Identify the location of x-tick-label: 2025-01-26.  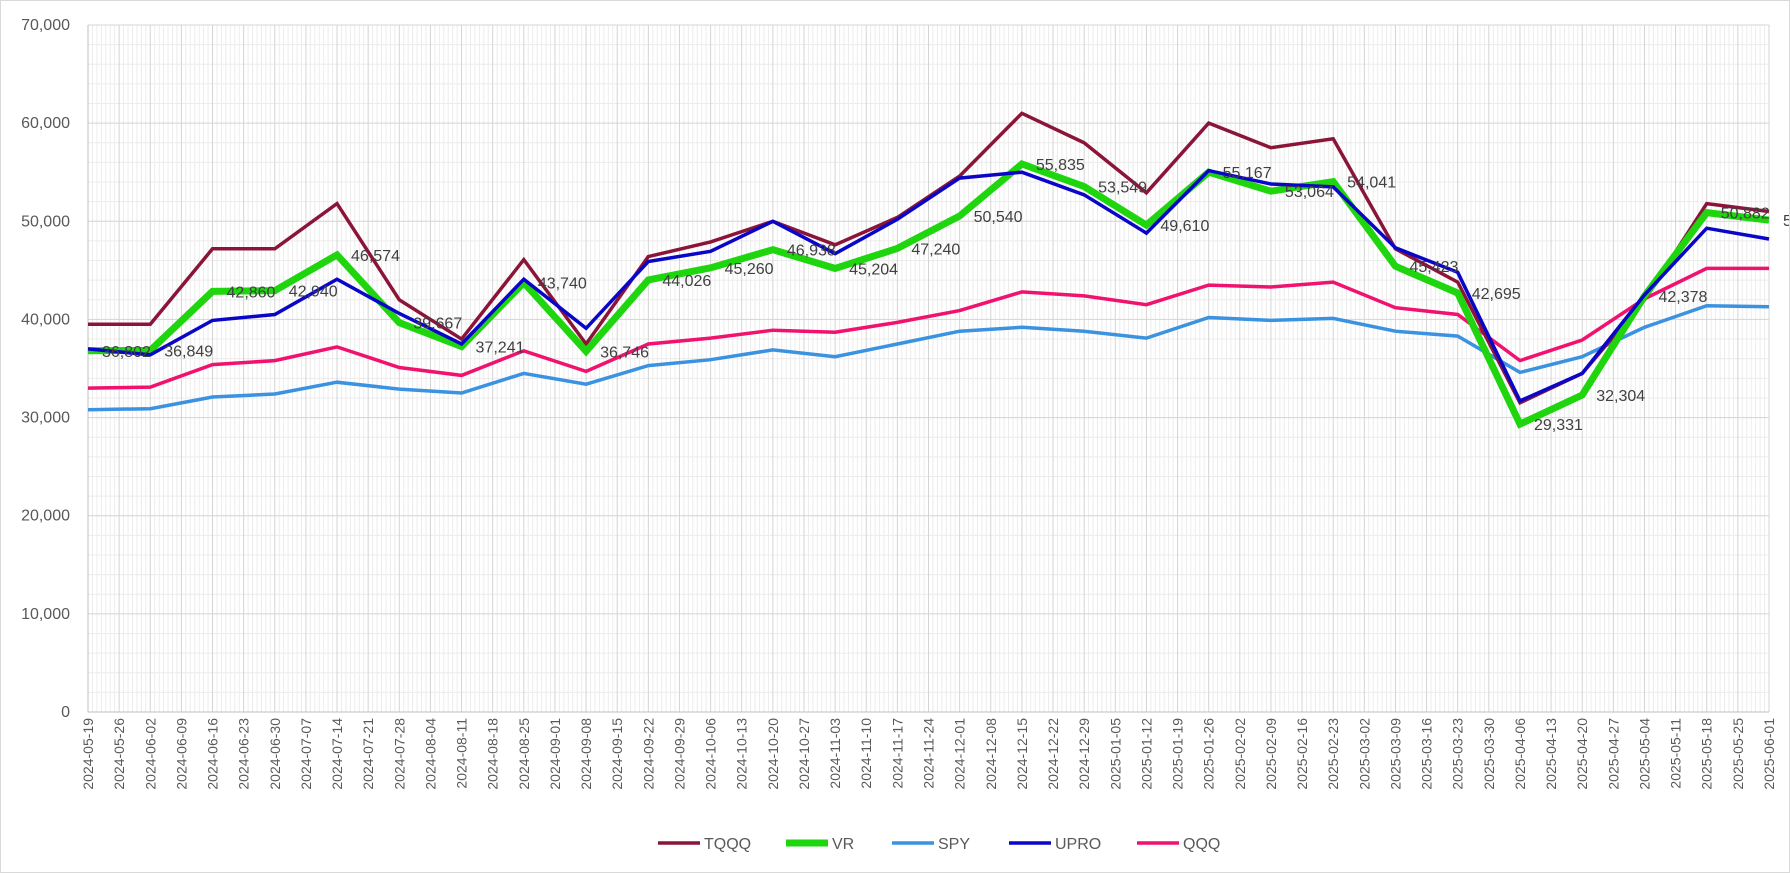
(1209, 754).